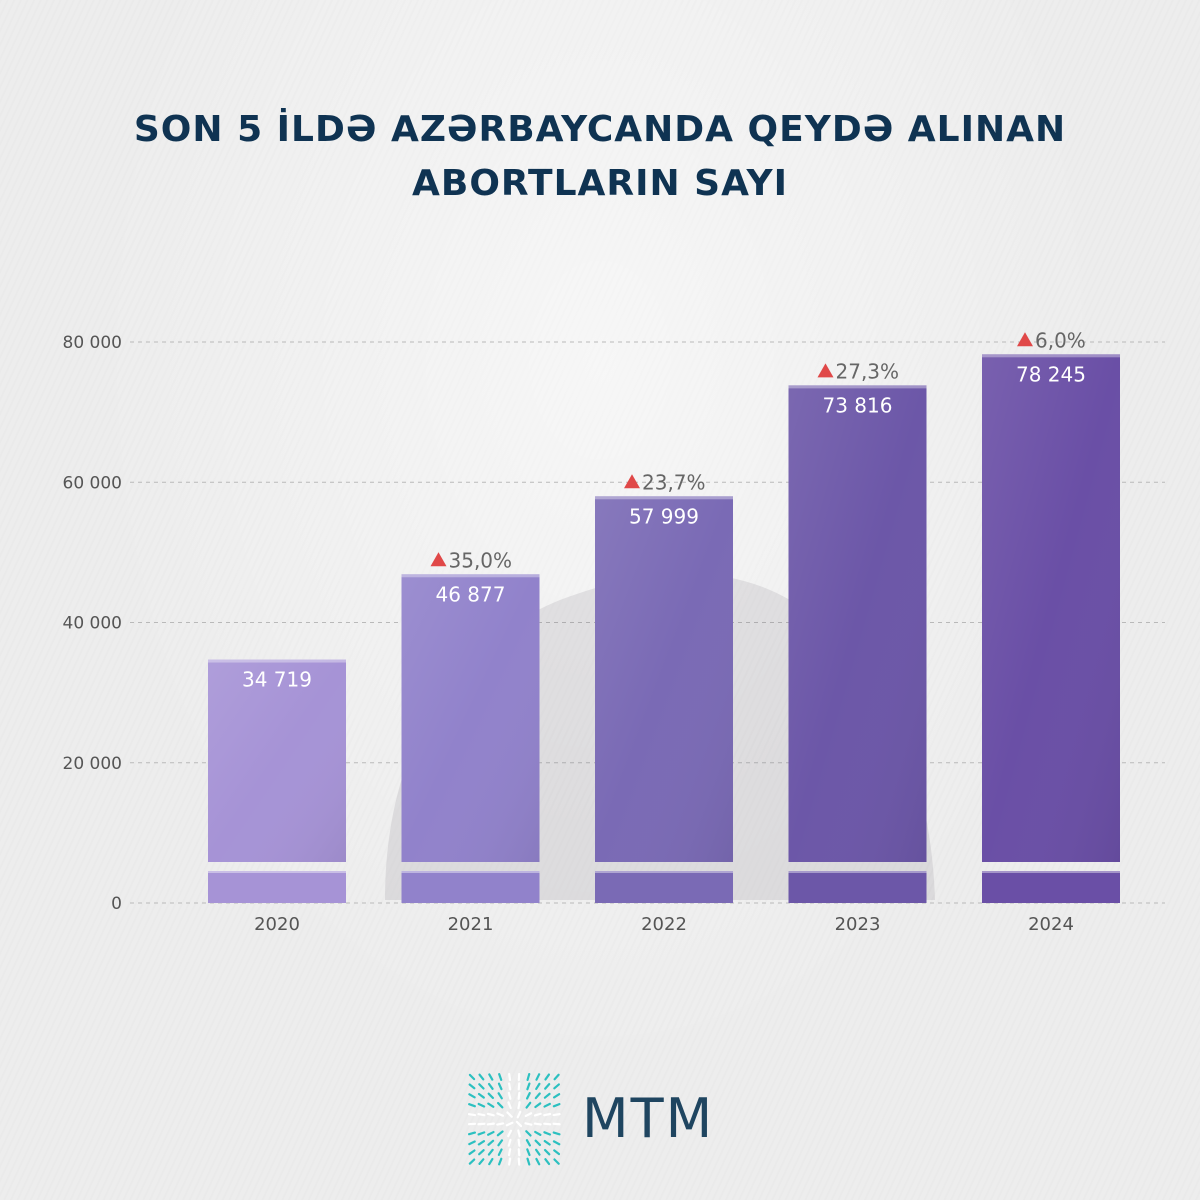 The image size is (1200, 1200). What do you see at coordinates (1051, 374) in the screenshot?
I see `bar-value-label: 78 245` at bounding box center [1051, 374].